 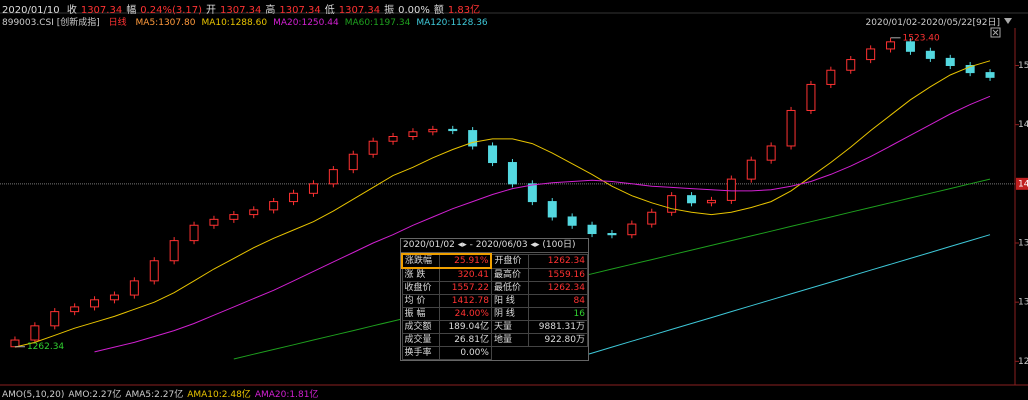 I want to click on period: 日线, so click(x=117, y=23).